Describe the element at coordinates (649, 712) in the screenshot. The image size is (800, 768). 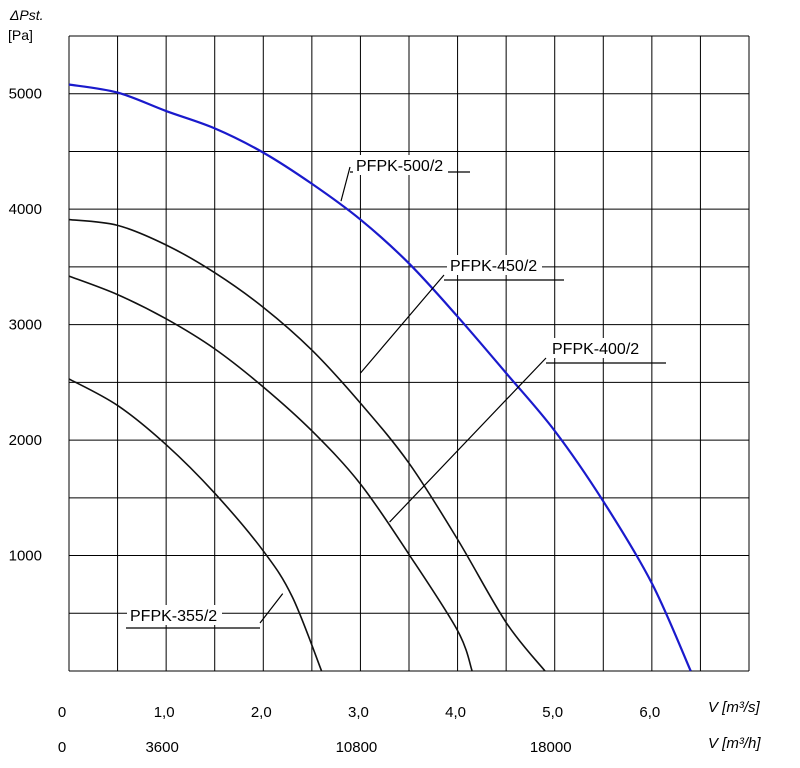
I see `x-tick-label-primary: 6,0` at that location.